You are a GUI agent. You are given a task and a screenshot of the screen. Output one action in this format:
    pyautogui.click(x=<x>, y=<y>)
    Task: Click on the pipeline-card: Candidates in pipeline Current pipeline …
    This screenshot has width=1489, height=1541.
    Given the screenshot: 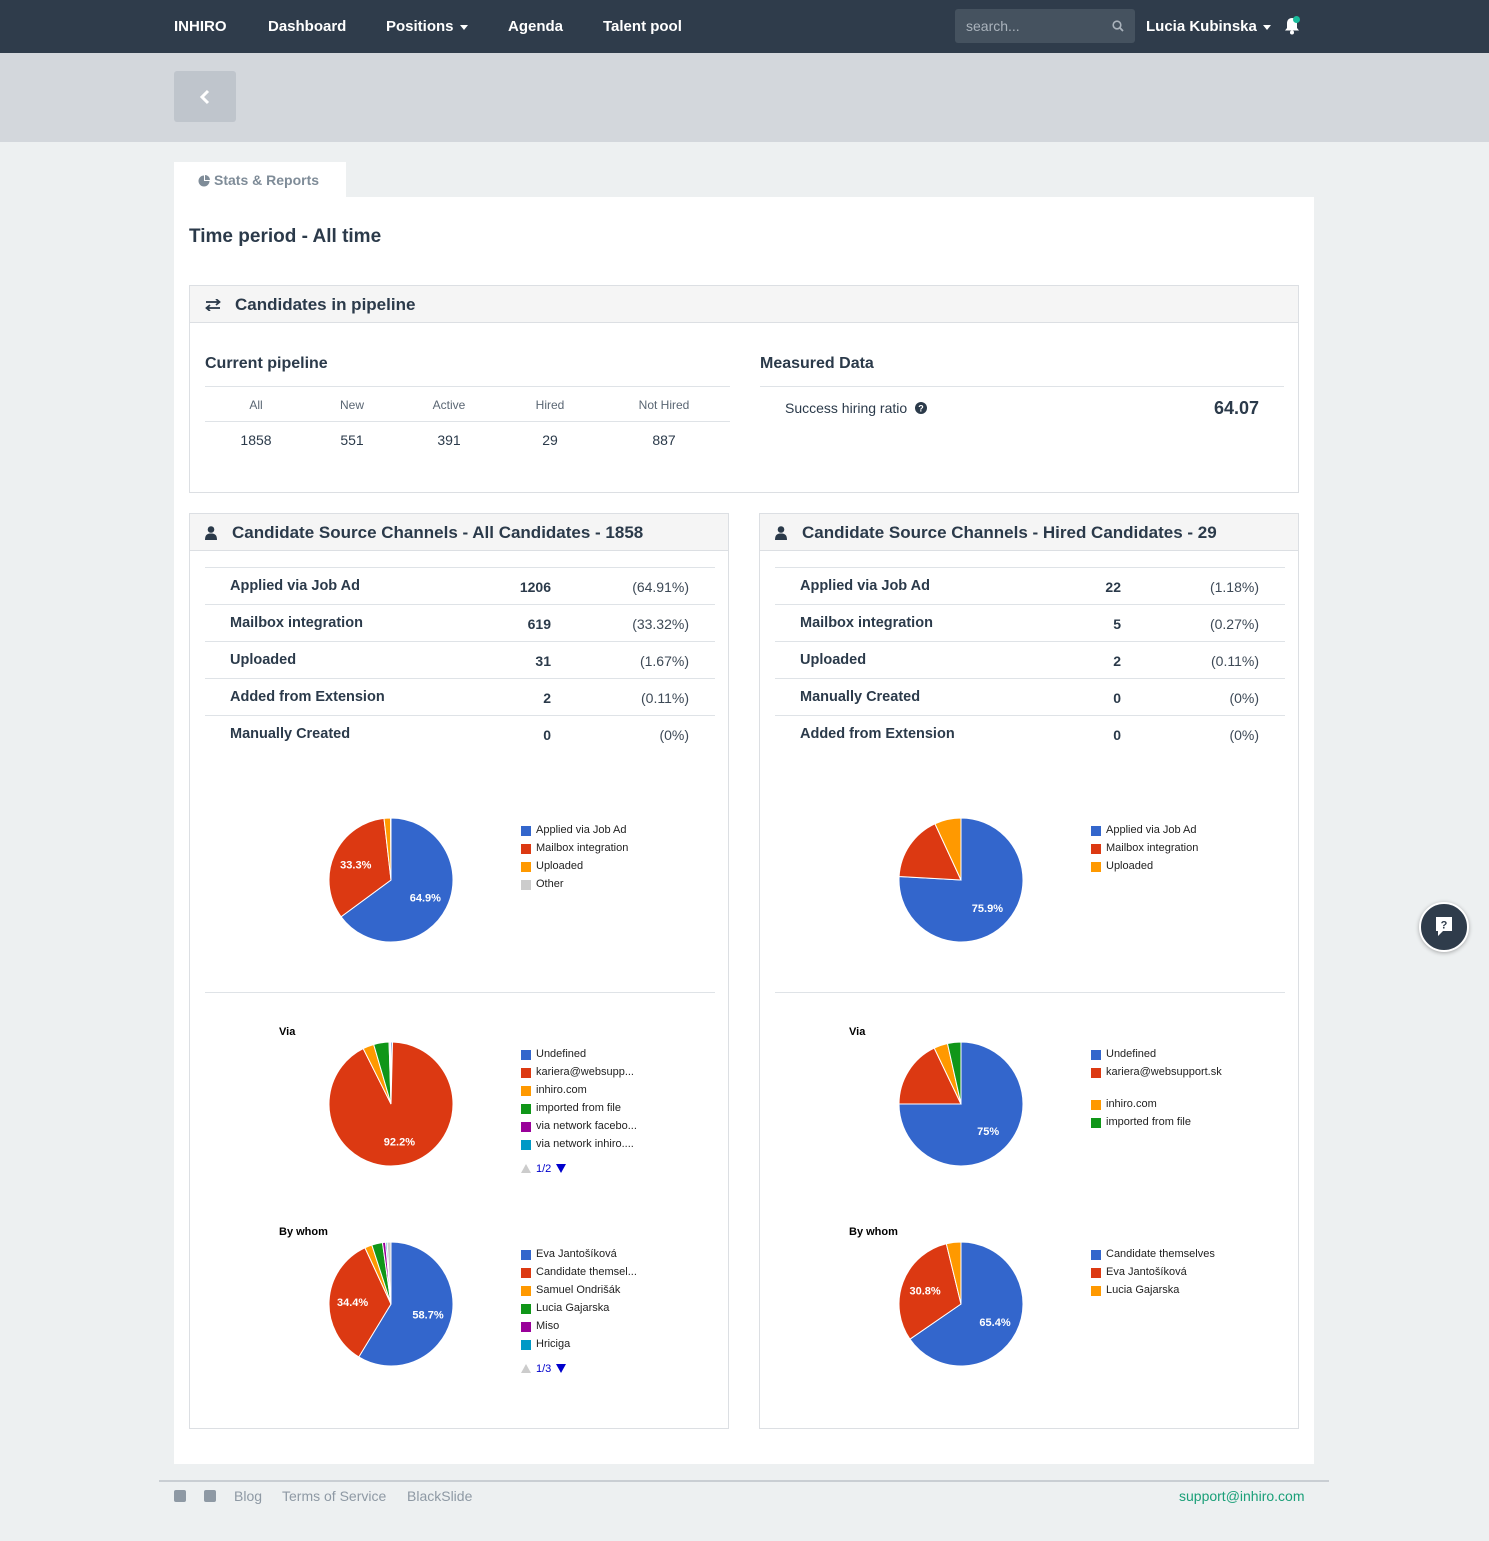 What is the action you would take?
    pyautogui.click(x=744, y=389)
    